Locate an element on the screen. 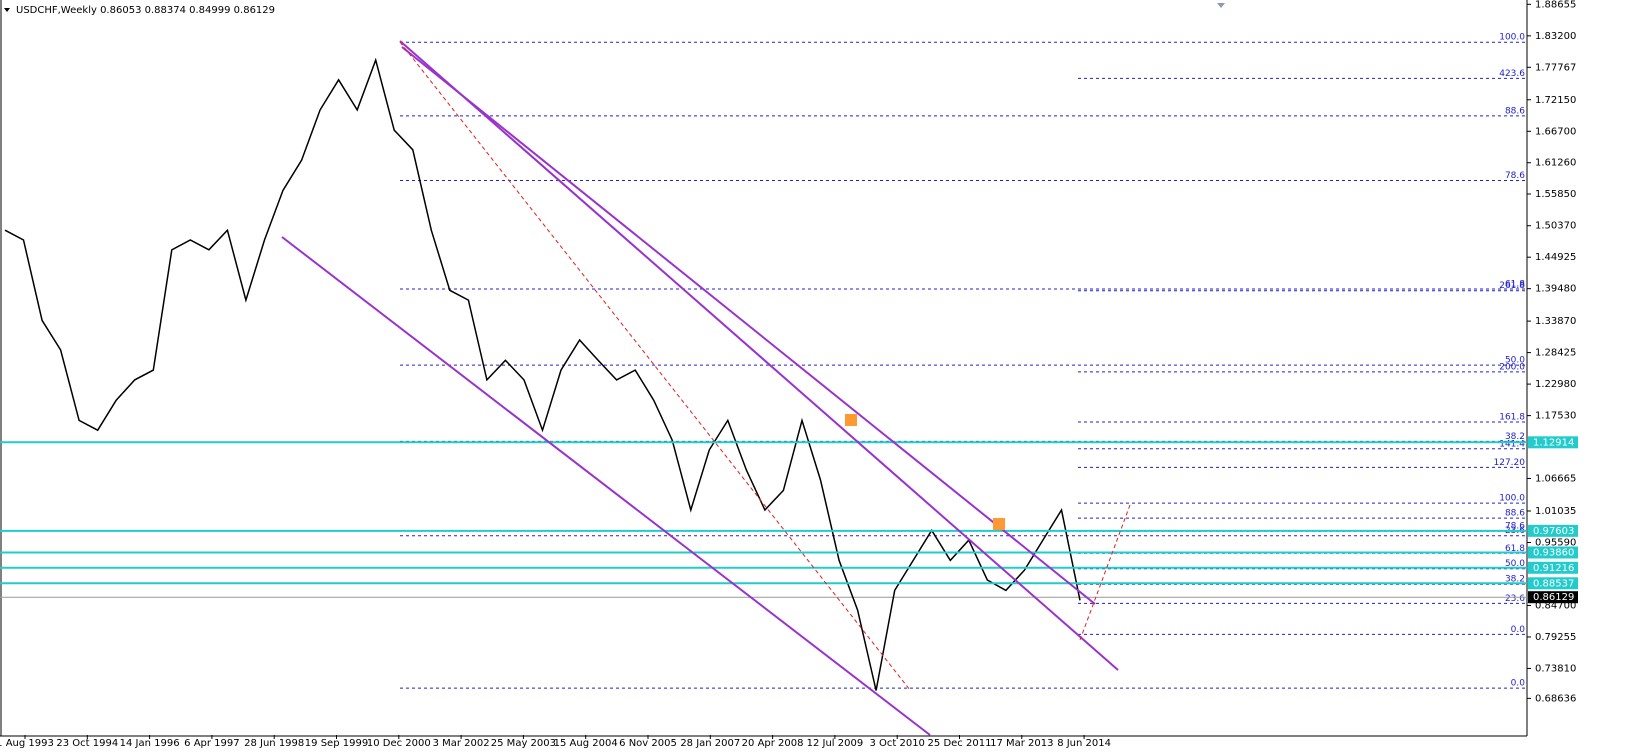  x-tick-label: 12 Jul 2009 is located at coordinates (835, 743).